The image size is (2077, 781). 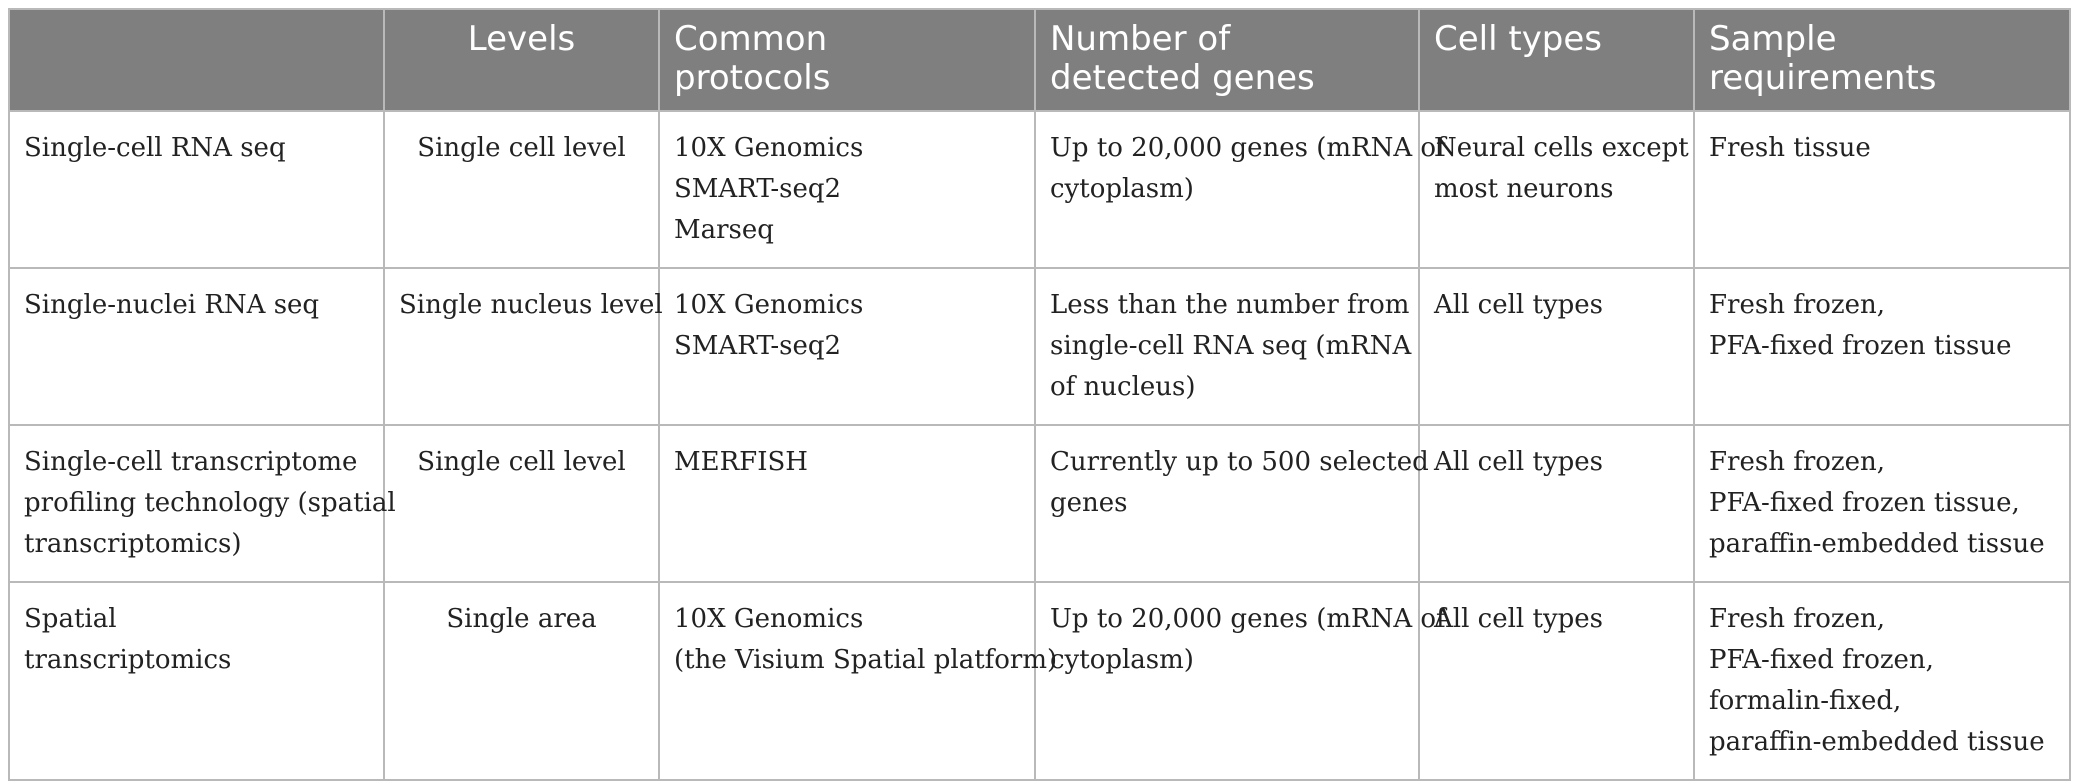 I want to click on level-cell: Single nucleus level, so click(x=523, y=346).